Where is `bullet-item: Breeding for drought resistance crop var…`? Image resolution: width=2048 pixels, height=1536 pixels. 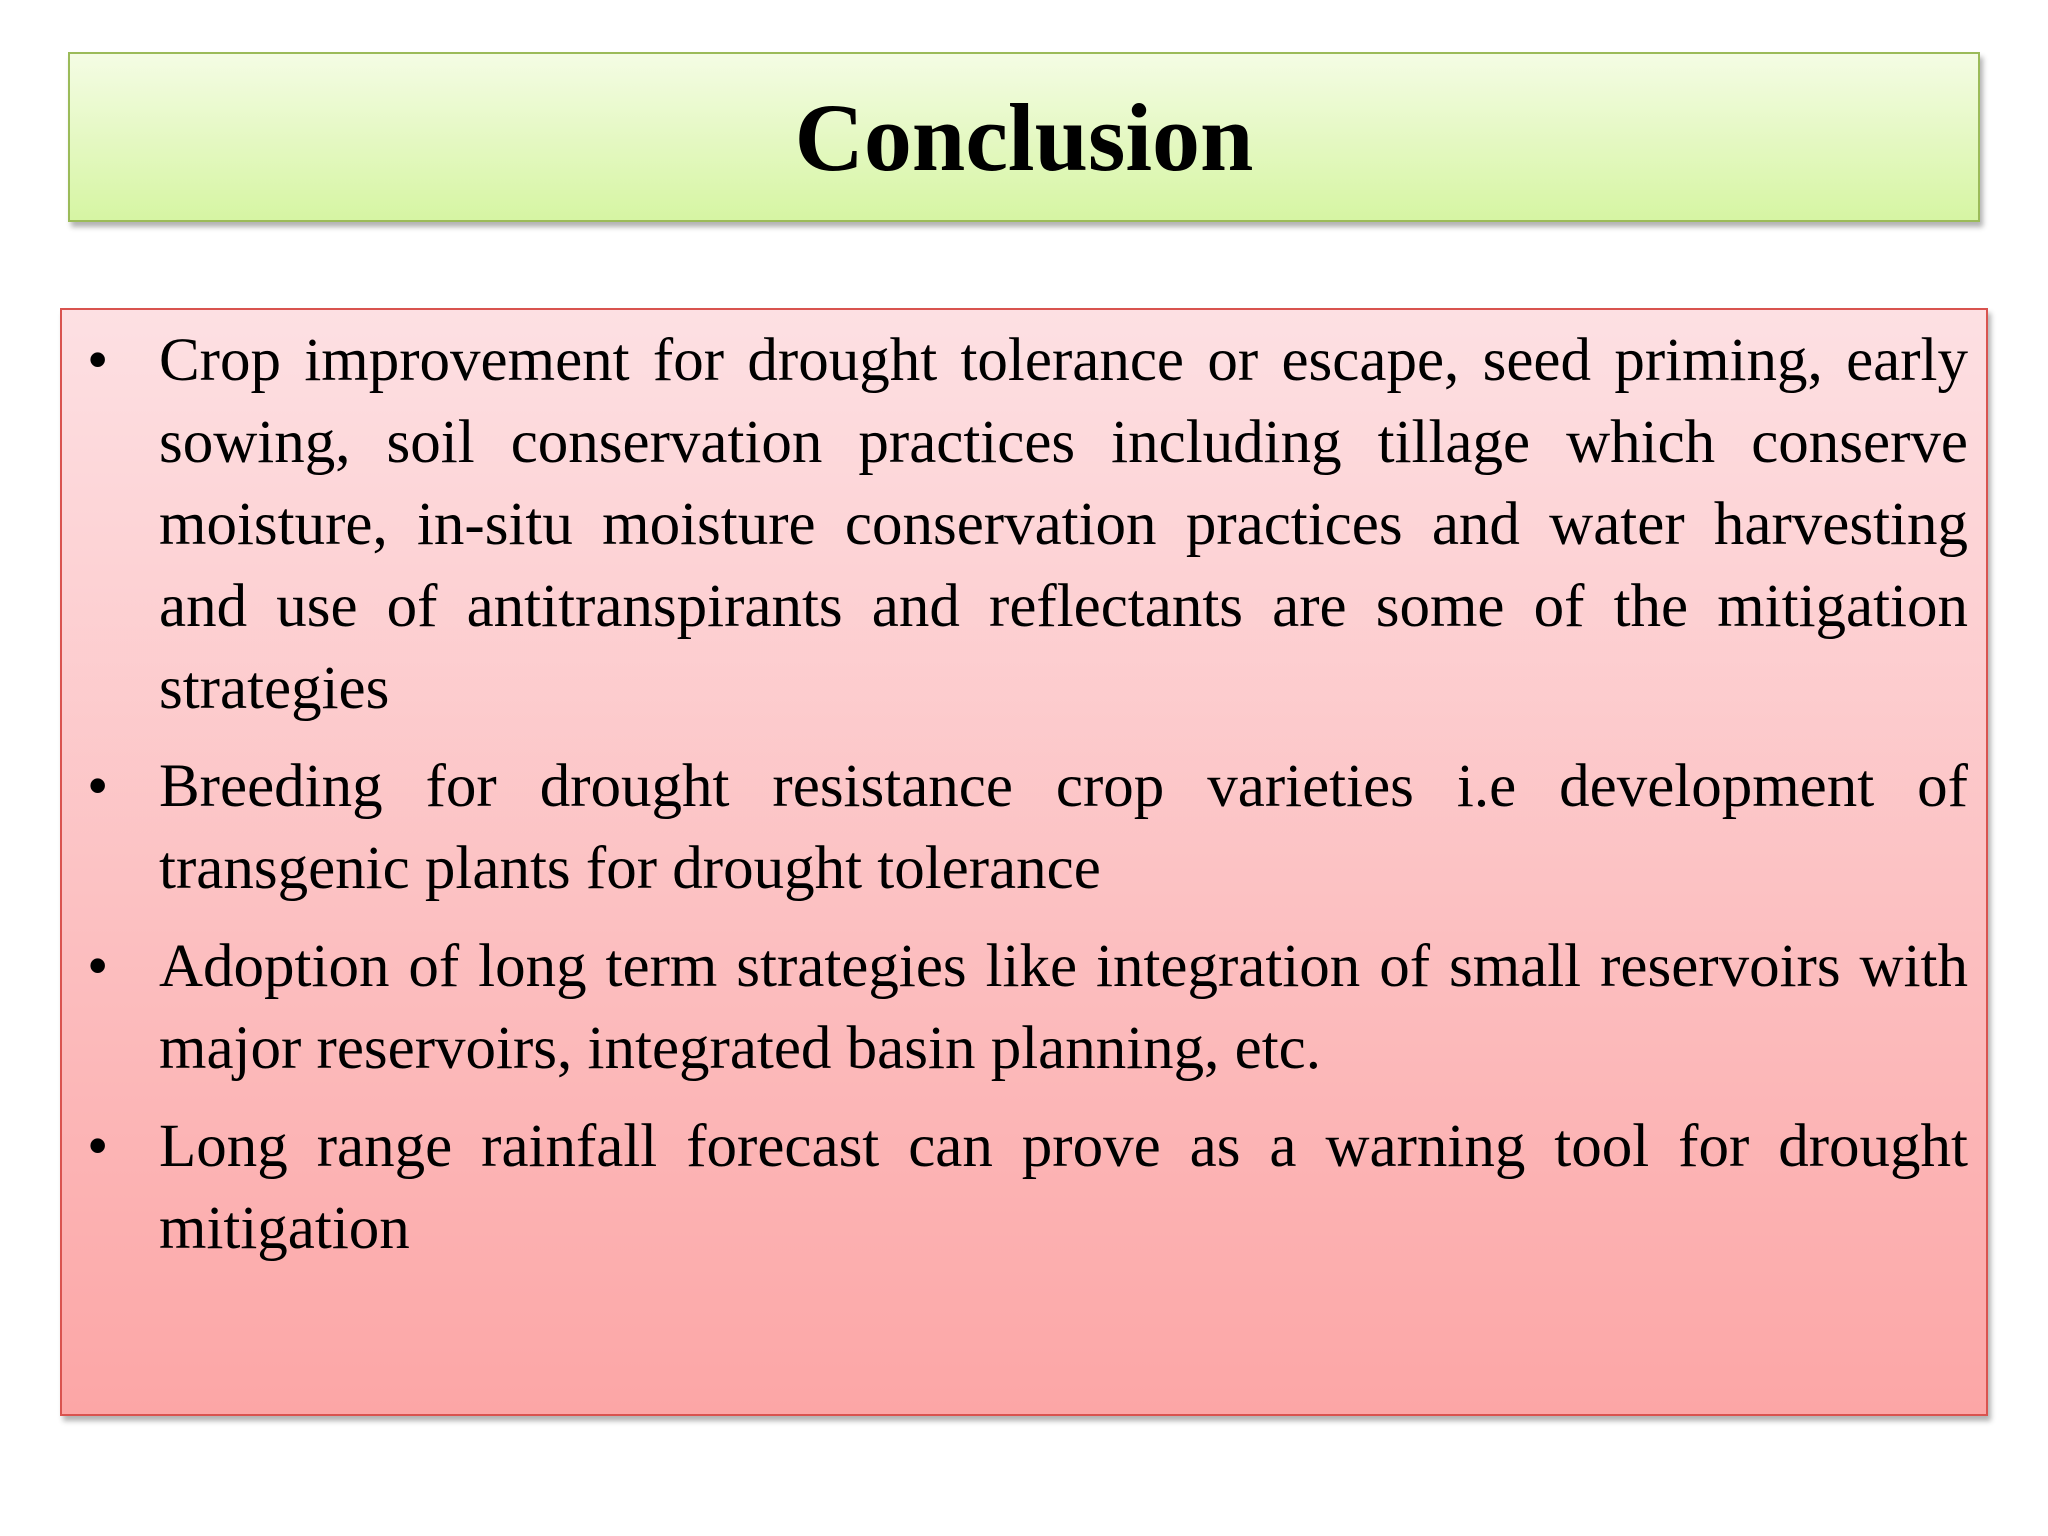 bullet-item: Breeding for drought resistance crop var… is located at coordinates (1027, 828).